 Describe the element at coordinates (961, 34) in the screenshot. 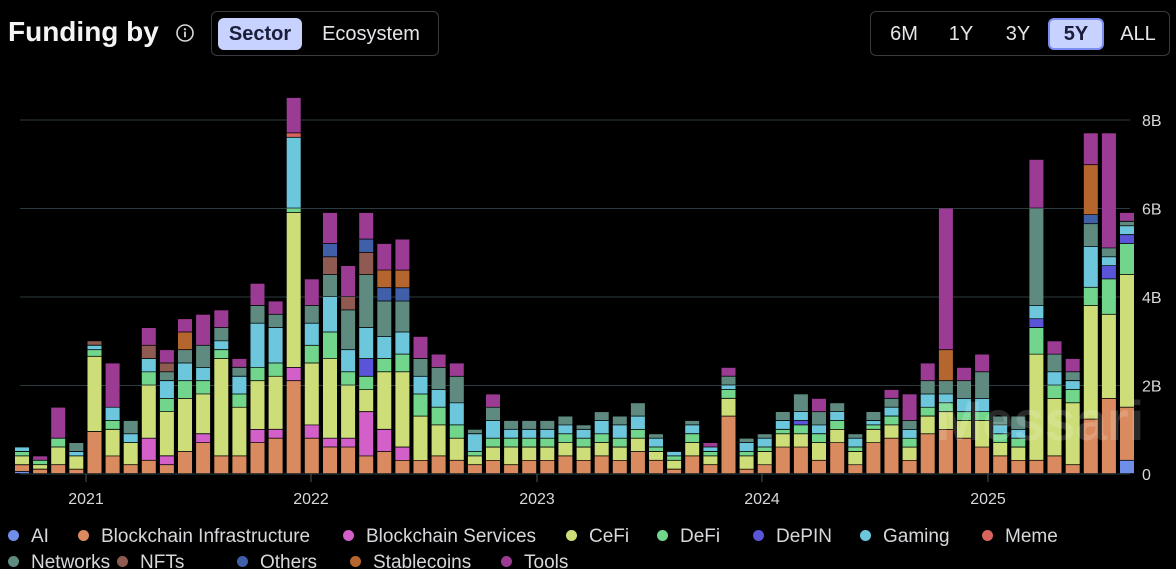

I see `range-1y-button: 1Y` at that location.